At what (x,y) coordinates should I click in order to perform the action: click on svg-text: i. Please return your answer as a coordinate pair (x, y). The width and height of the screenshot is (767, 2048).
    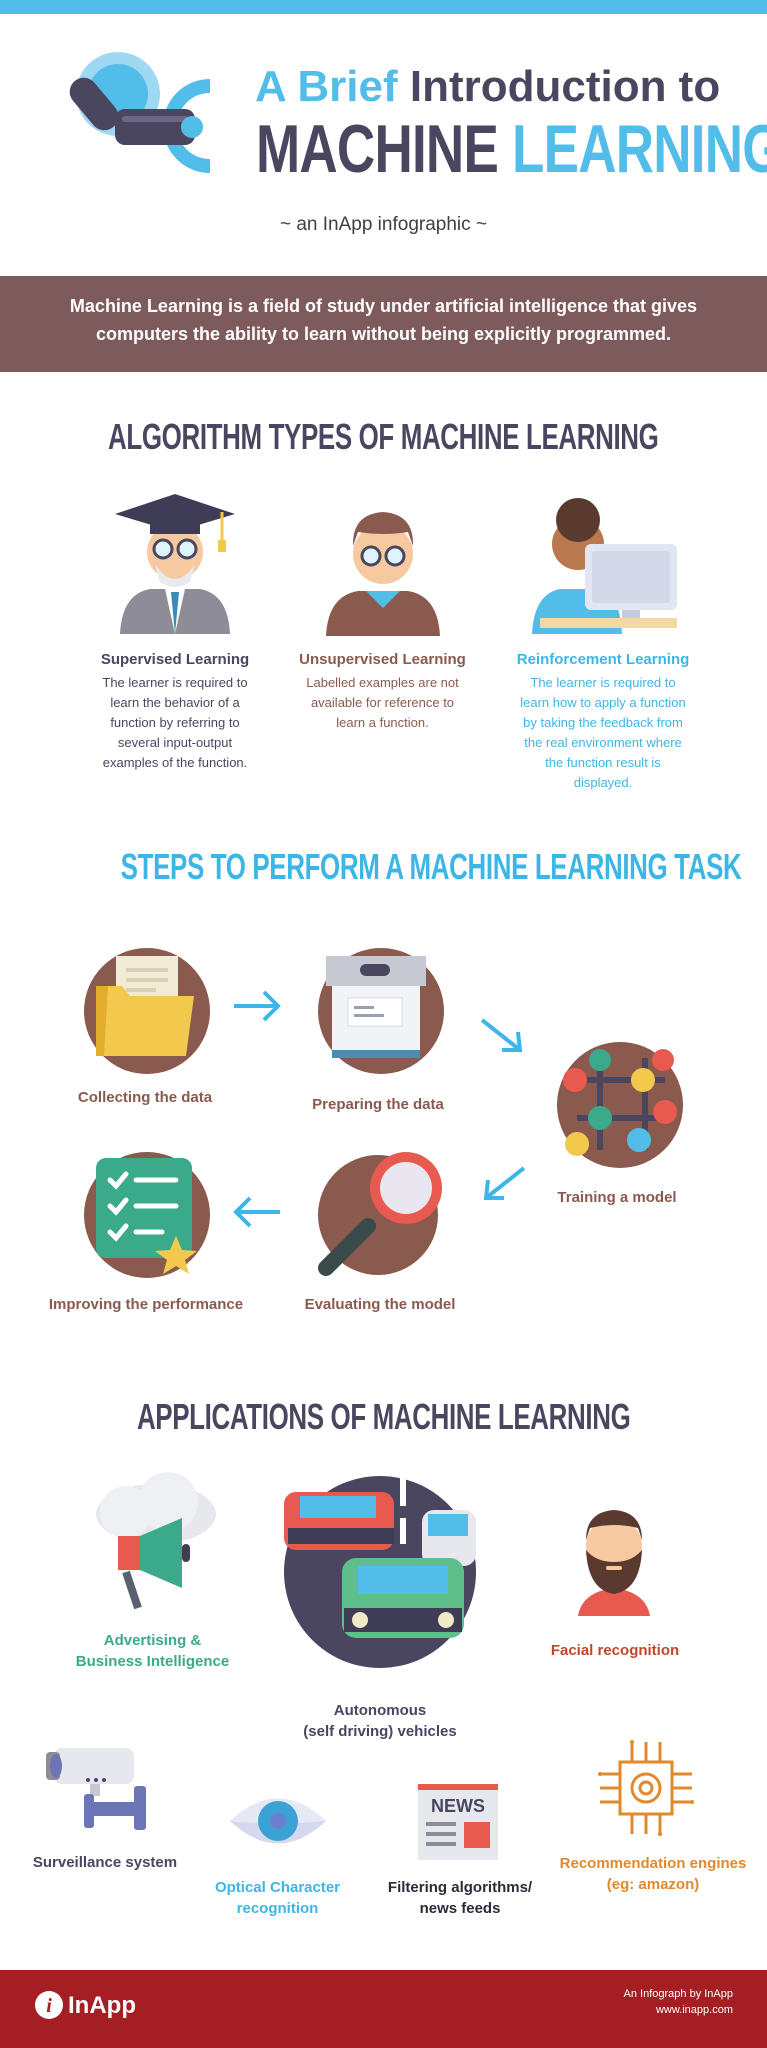
    Looking at the image, I should click on (49, 2006).